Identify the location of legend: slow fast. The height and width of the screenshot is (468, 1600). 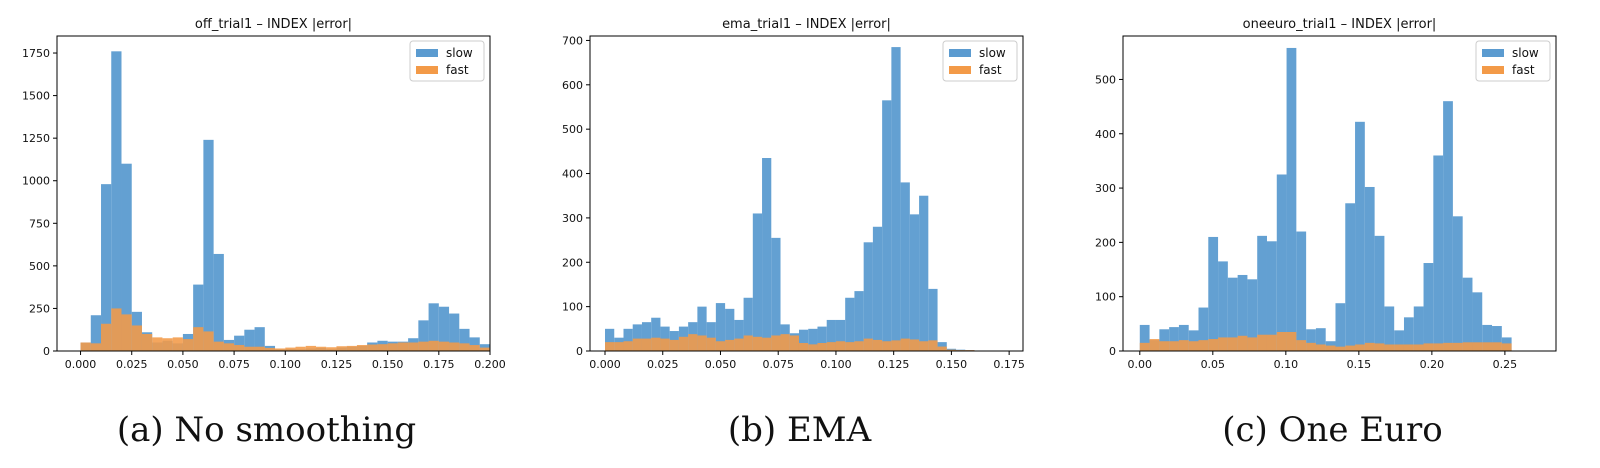
(980, 61).